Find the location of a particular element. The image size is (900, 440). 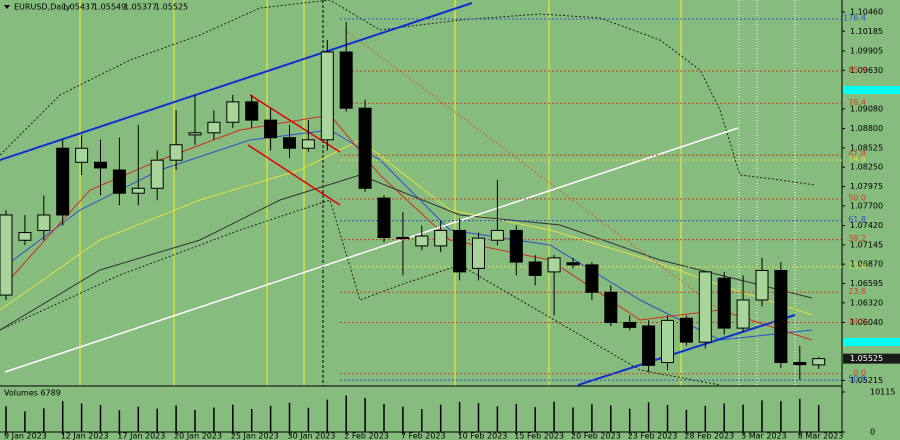

fib-level-label: 85.4 is located at coordinates (857, 69).